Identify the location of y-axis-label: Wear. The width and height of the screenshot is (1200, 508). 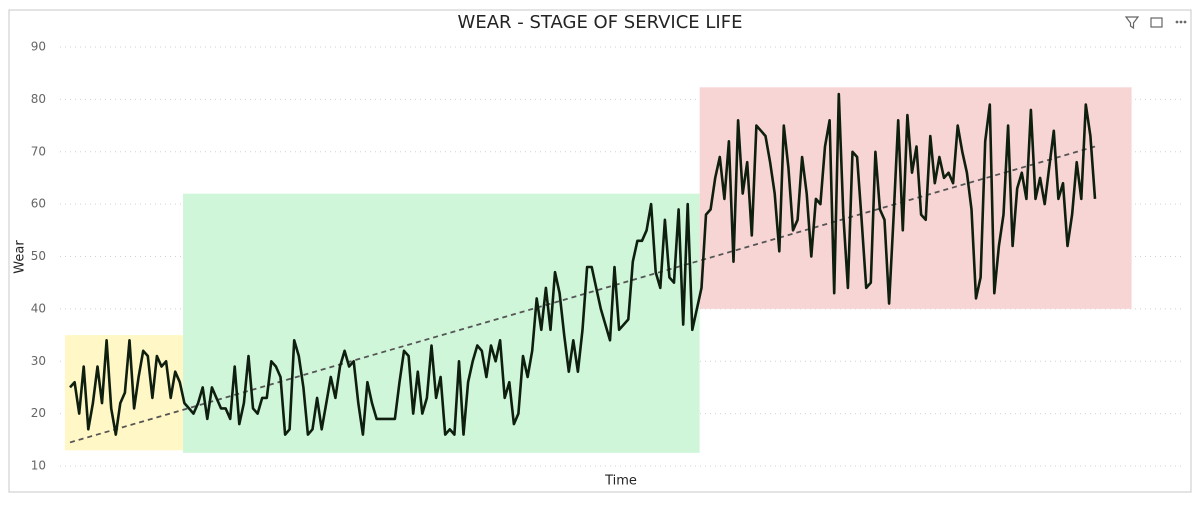
(20, 257).